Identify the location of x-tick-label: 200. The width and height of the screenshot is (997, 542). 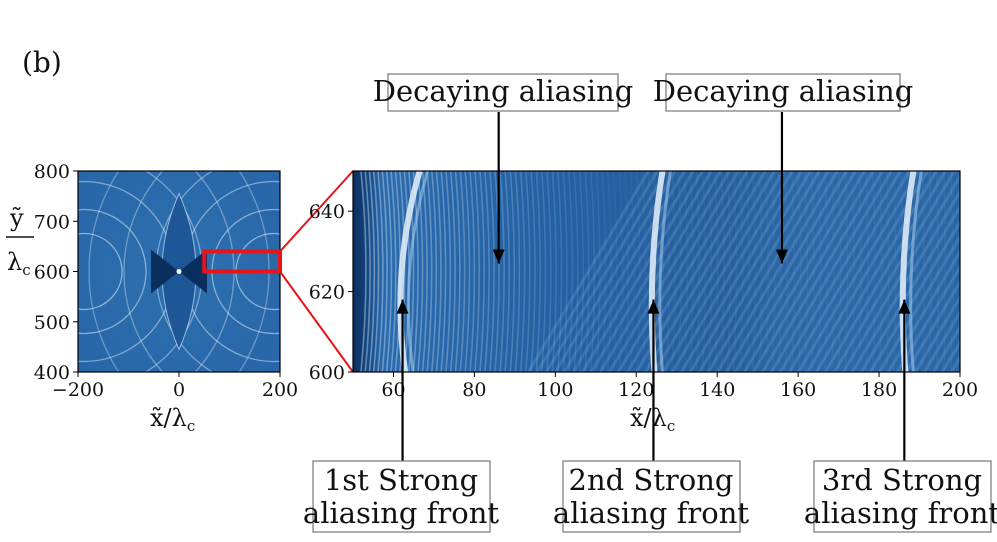
(960, 390).